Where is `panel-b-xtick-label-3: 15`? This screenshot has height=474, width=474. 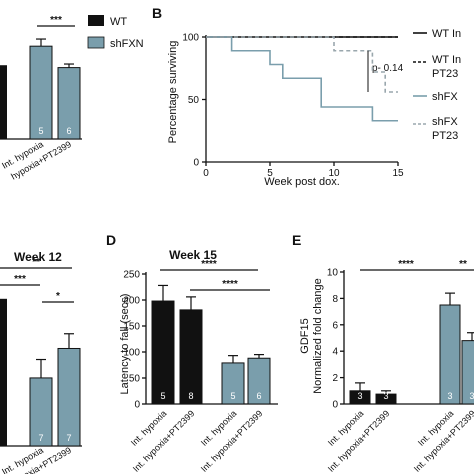 panel-b-xtick-label-3: 15 is located at coordinates (398, 173).